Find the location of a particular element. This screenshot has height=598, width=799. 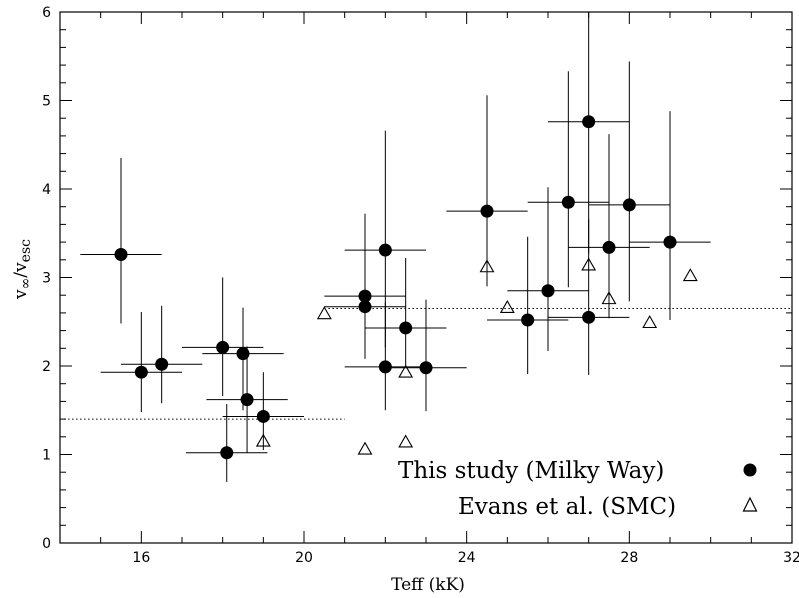

legend-label-milky-way: This study (Milky Way) is located at coordinates (531, 471).